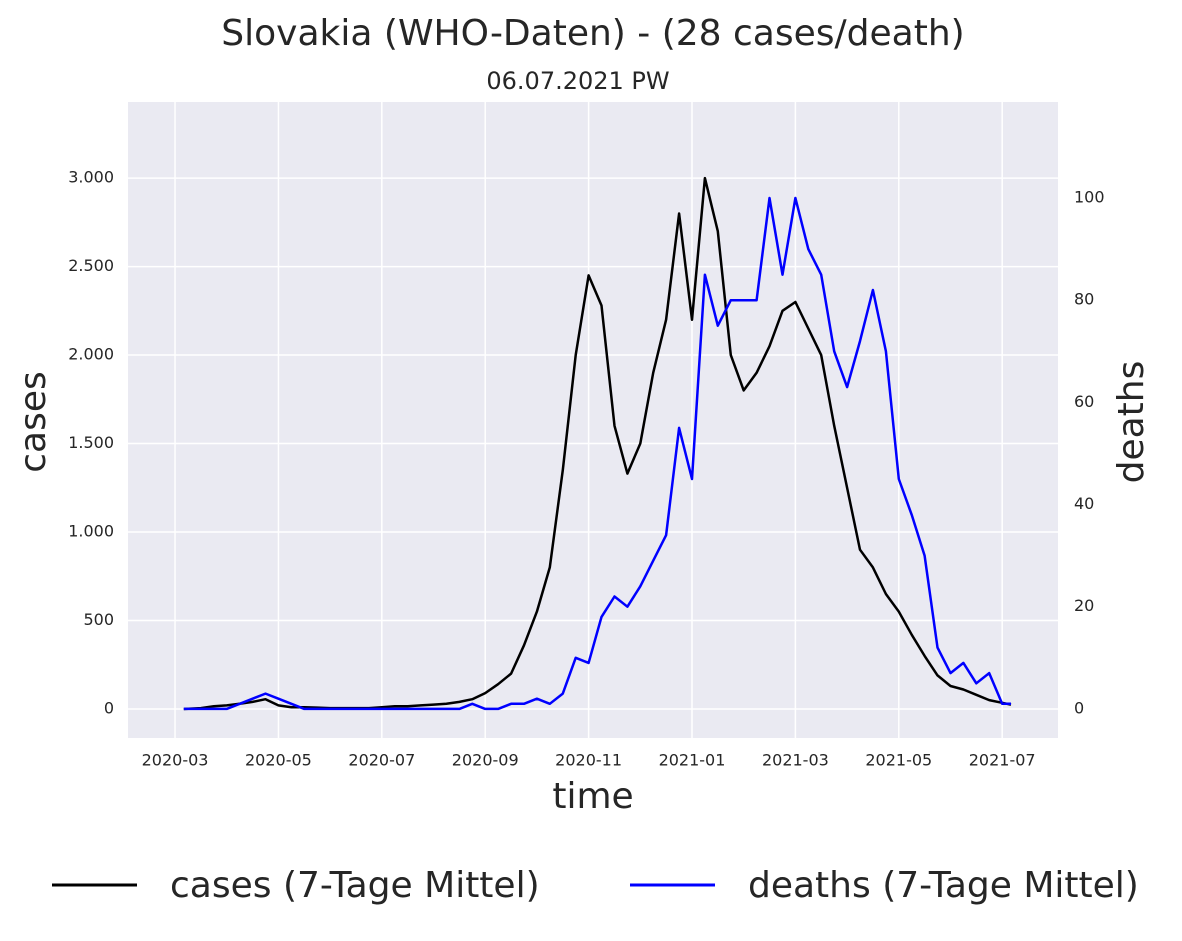  Describe the element at coordinates (1084, 299) in the screenshot. I see `y2-tick-label: 80` at that location.